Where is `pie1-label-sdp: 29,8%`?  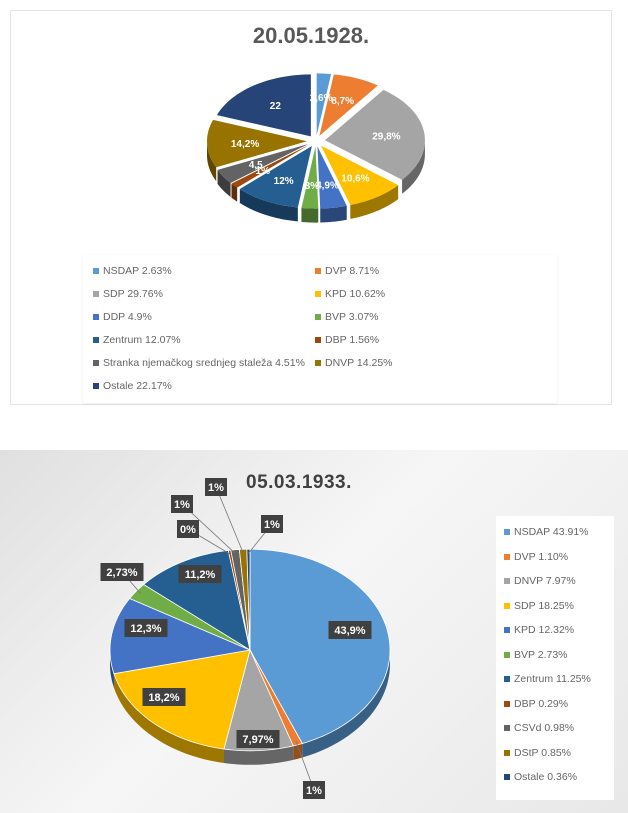
pie1-label-sdp: 29,8% is located at coordinates (386, 136).